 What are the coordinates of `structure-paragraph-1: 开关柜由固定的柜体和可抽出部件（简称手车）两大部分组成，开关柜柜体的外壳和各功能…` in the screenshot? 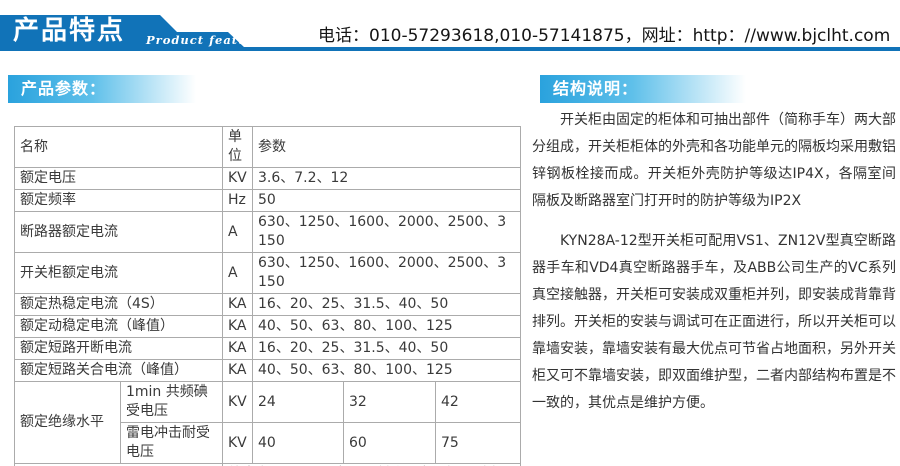 It's located at (714, 160).